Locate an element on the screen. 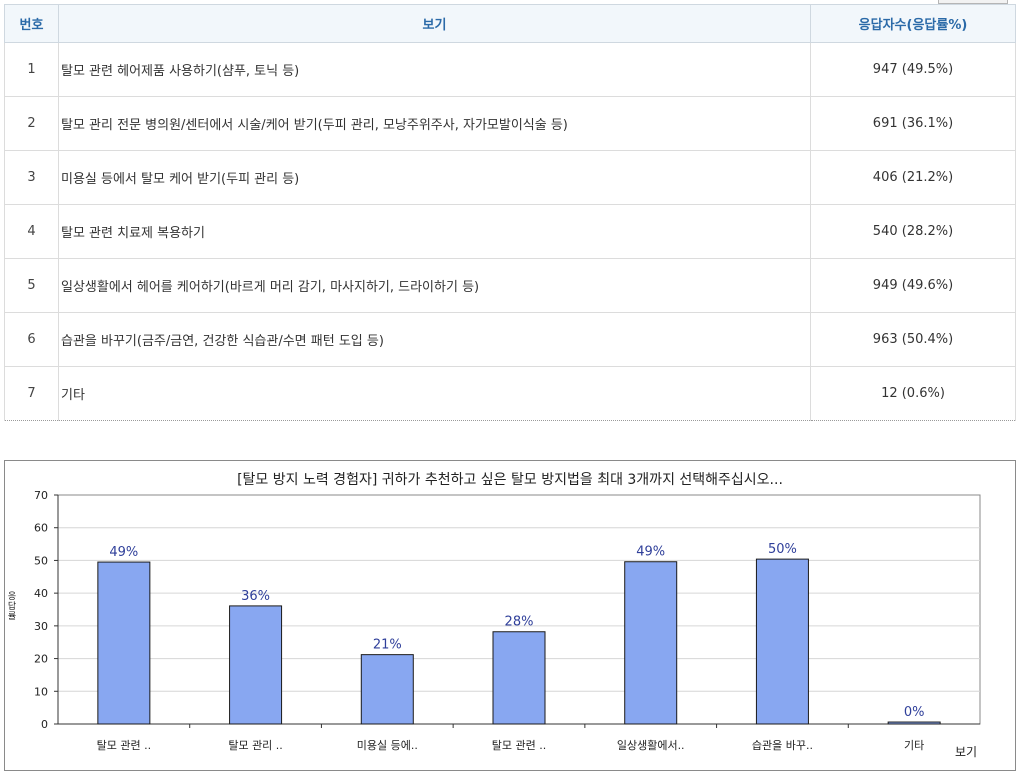 Image resolution: width=1022 pixels, height=779 pixels. row-number: 2 is located at coordinates (31, 123).